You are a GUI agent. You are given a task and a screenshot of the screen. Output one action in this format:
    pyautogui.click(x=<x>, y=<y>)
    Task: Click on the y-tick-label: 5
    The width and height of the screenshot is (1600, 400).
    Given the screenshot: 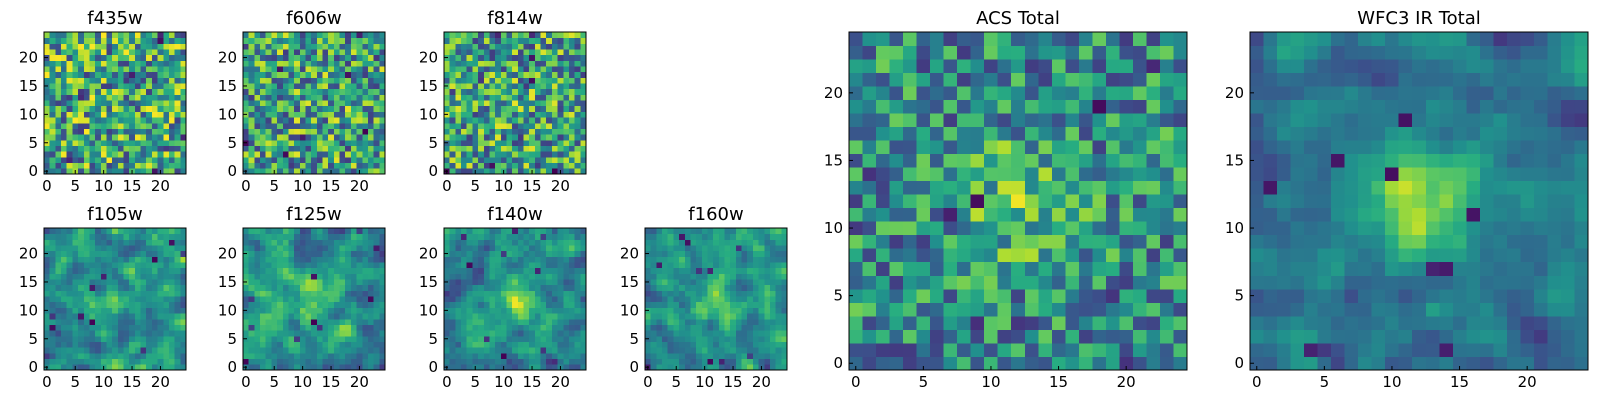 What is the action you would take?
    pyautogui.click(x=634, y=339)
    